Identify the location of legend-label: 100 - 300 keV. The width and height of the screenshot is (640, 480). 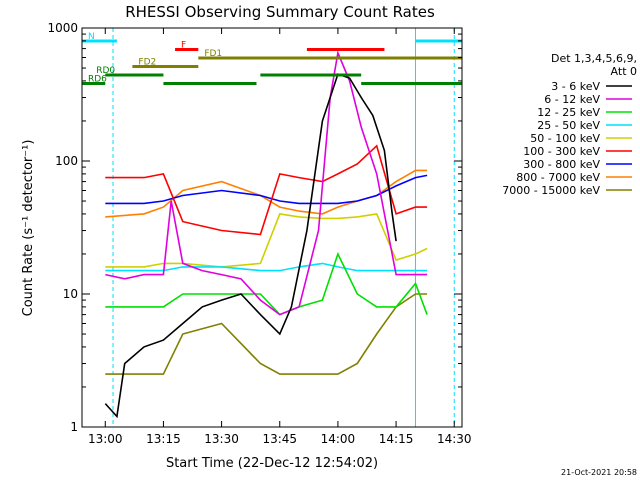
(561, 151).